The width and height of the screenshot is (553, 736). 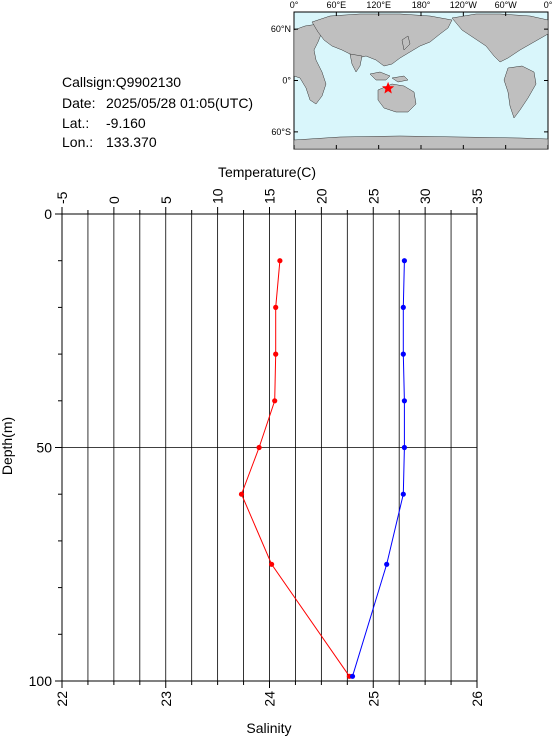 I want to click on map-lat-tick-label: 0°, so click(x=286, y=81).